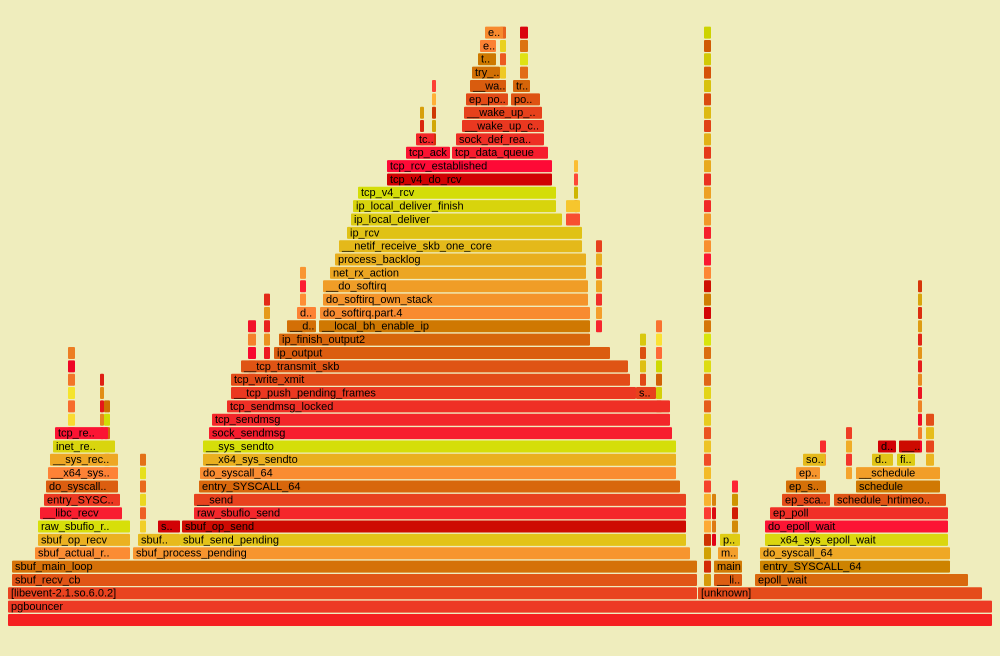 The image size is (1000, 656). I want to click on frame: __tcp_transmit_skb, so click(434, 366).